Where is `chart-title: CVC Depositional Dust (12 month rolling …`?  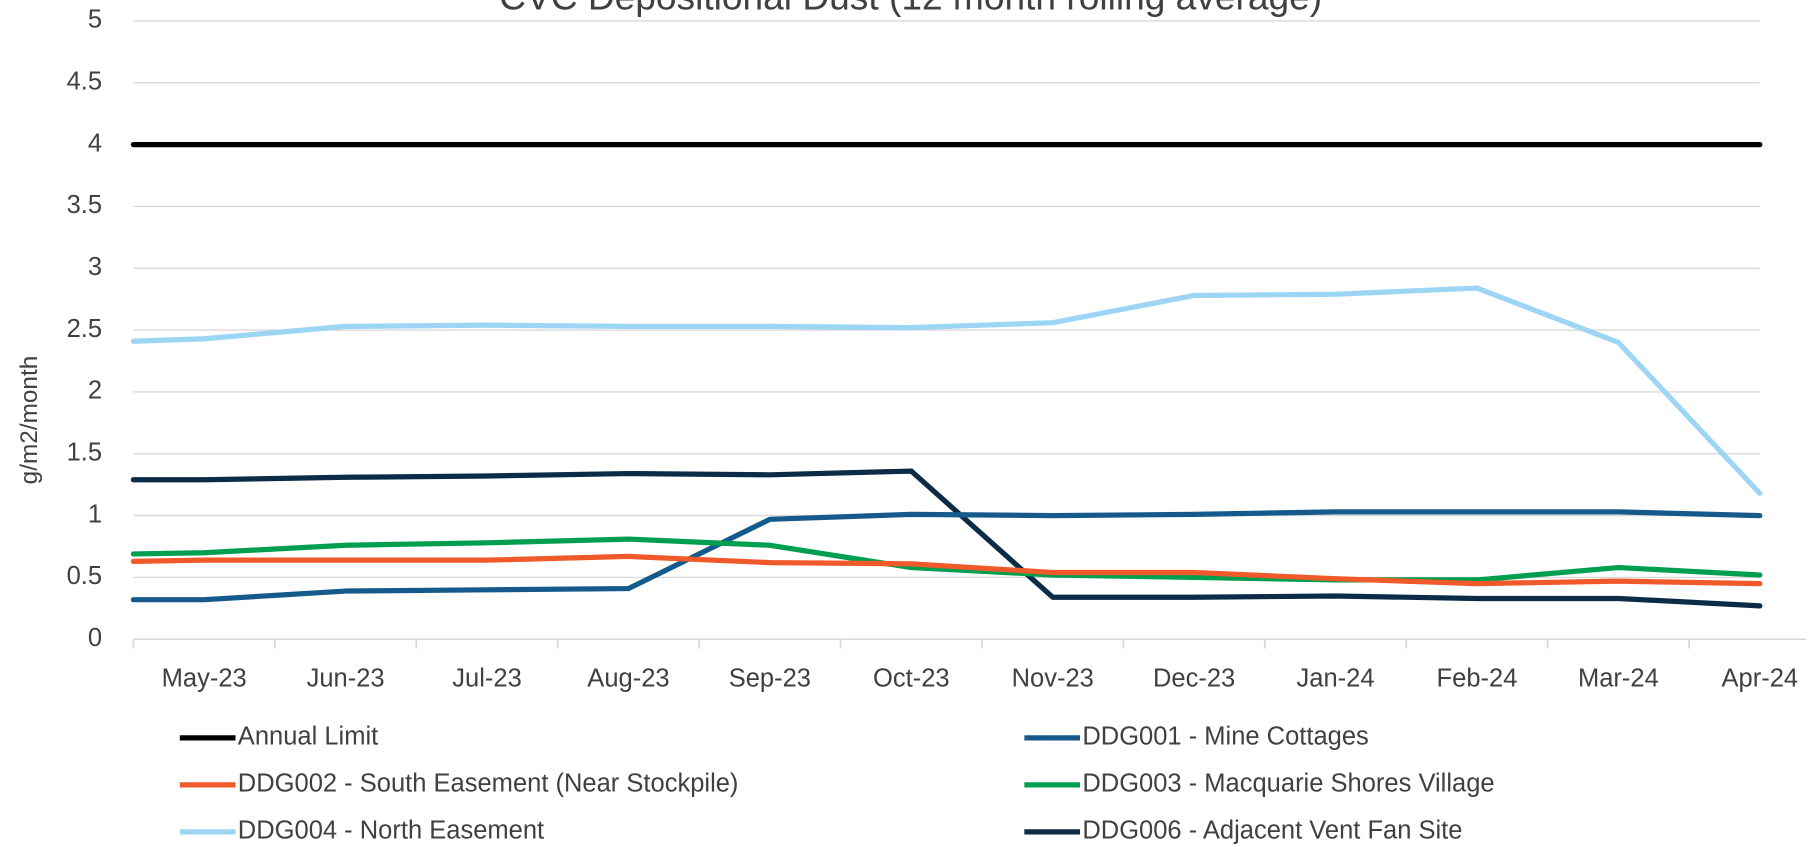 chart-title: CVC Depositional Dust (12 month rolling … is located at coordinates (910, 8).